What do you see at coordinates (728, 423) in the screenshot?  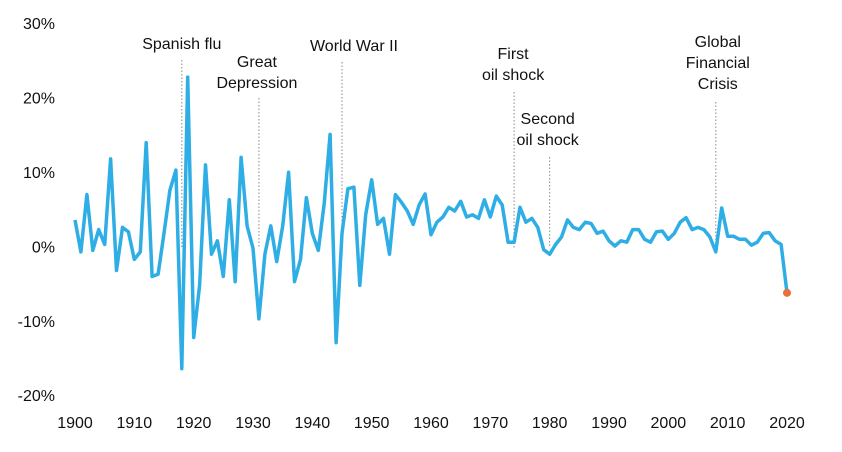 I see `x-tick-label: 2010` at bounding box center [728, 423].